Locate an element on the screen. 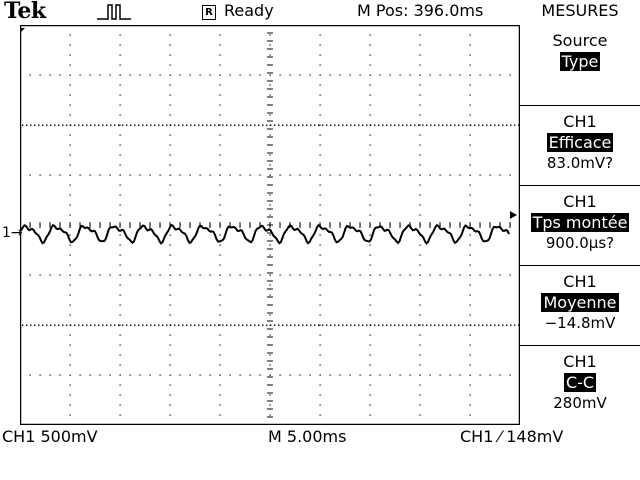  ch1-ground-marker: 1→ is located at coordinates (12, 233).